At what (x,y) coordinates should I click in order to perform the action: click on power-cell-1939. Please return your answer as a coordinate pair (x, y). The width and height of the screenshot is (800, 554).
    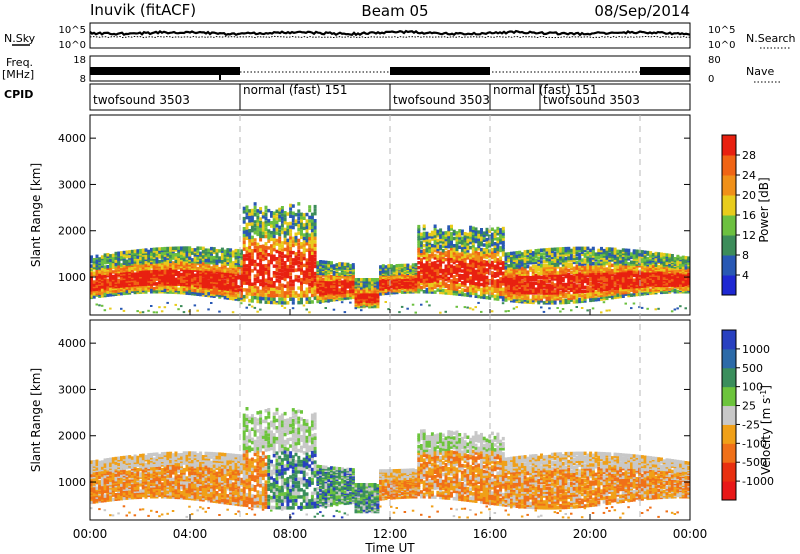
    Looking at the image, I should click on (310, 221).